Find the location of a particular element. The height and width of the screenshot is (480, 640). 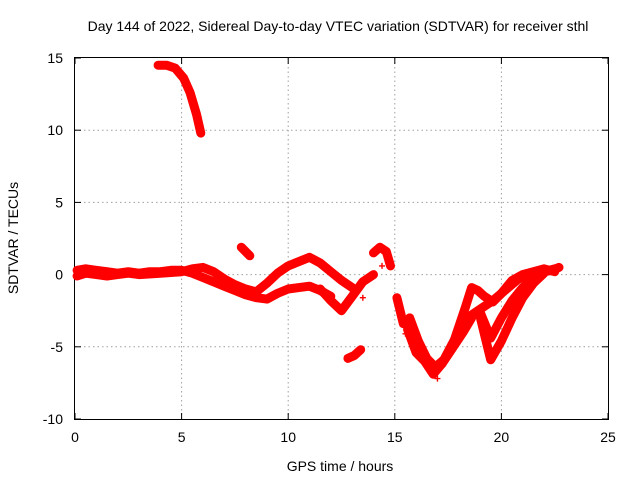

series-main-trace-c is located at coordinates (346, 293).